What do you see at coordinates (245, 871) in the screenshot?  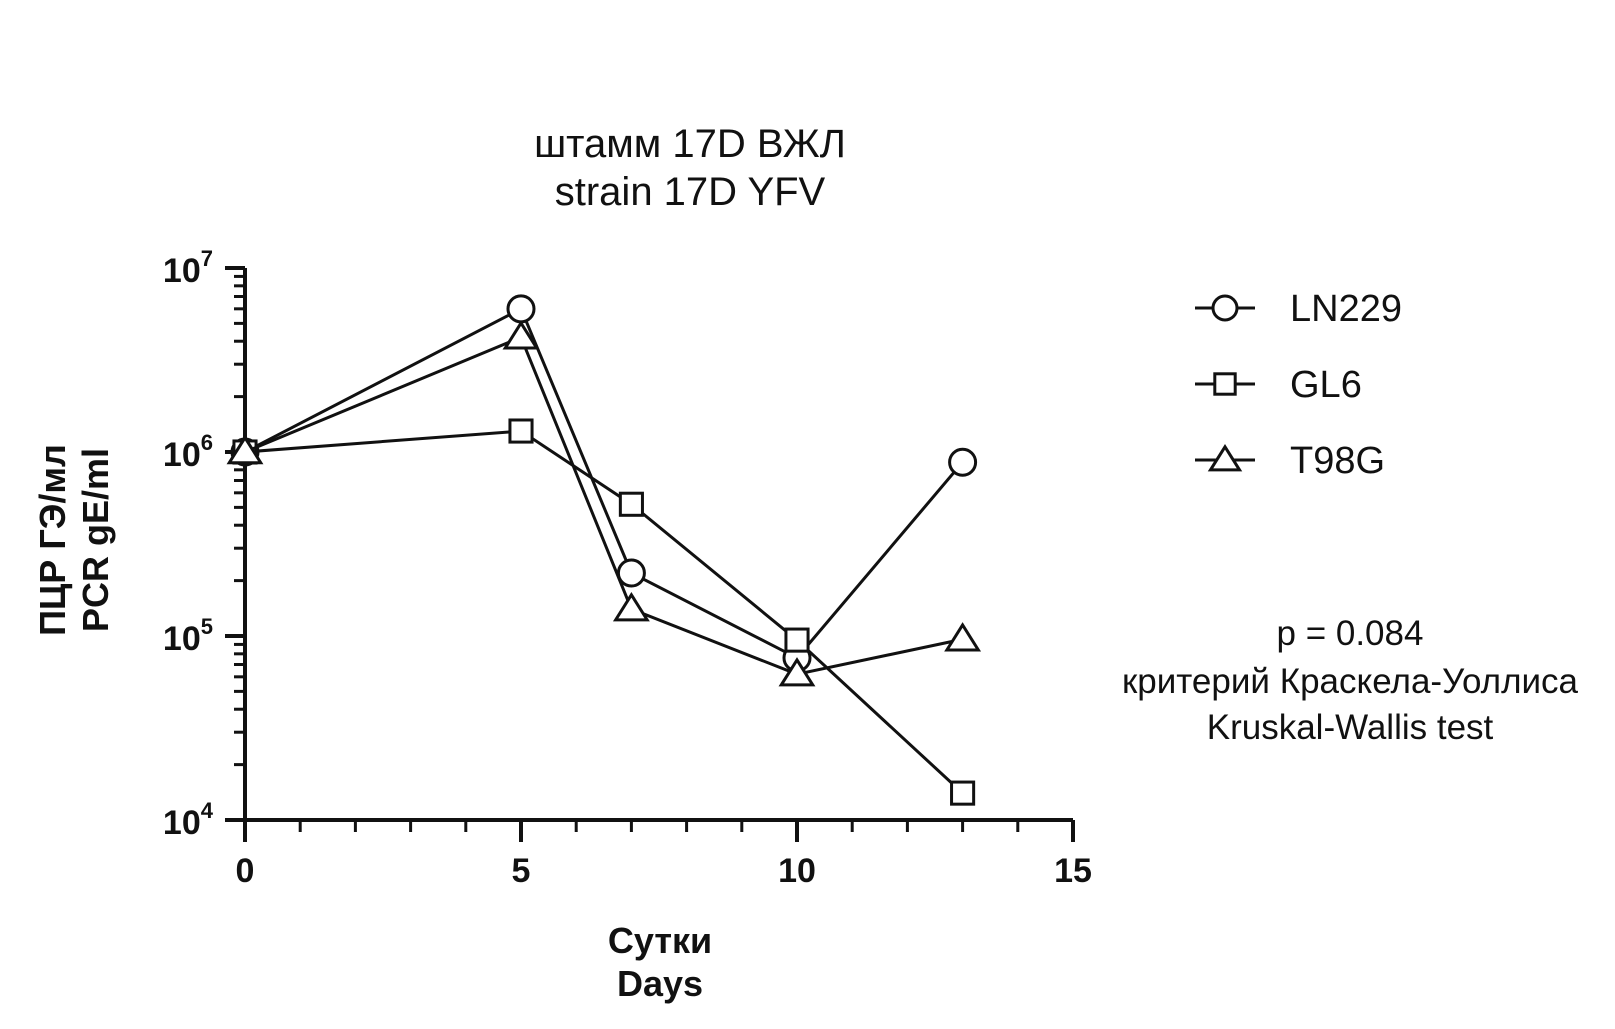 I see `x-tick-label: 0` at bounding box center [245, 871].